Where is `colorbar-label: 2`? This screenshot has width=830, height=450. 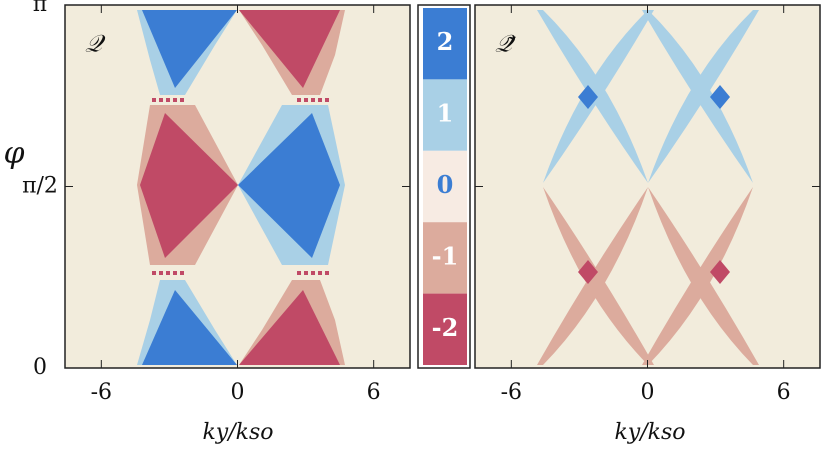
colorbar-label: 2 is located at coordinates (445, 41).